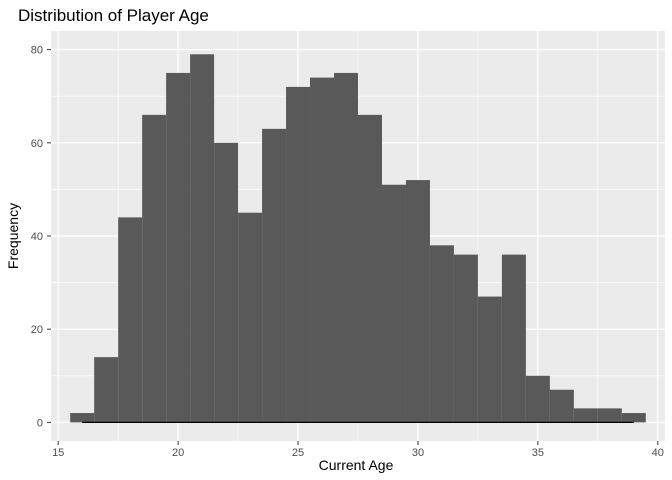 This screenshot has width=672, height=480. Describe the element at coordinates (13, 236) in the screenshot. I see `y-axis-title: Frequency` at that location.